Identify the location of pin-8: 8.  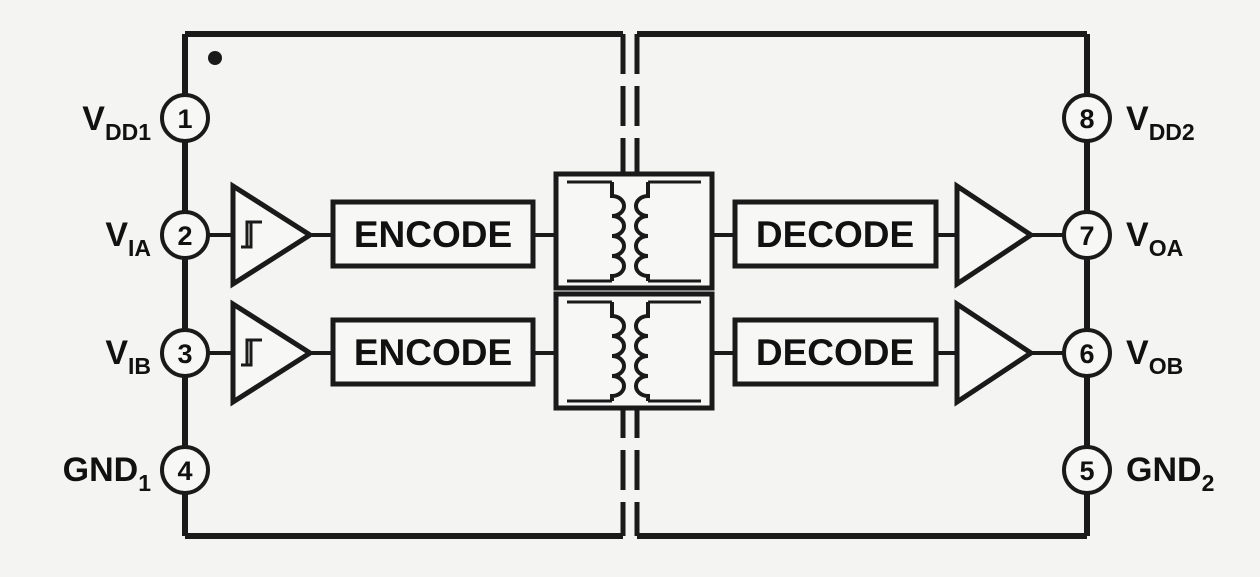
(1087, 118).